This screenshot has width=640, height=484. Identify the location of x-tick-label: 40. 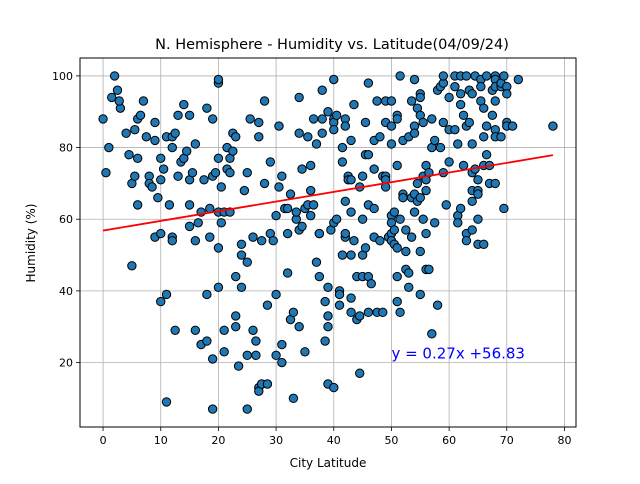
(334, 440).